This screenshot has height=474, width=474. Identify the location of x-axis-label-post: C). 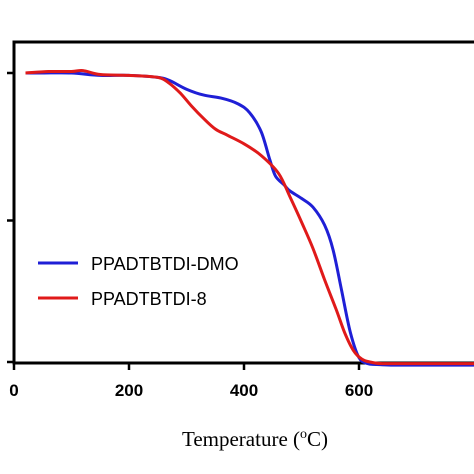
(317, 439).